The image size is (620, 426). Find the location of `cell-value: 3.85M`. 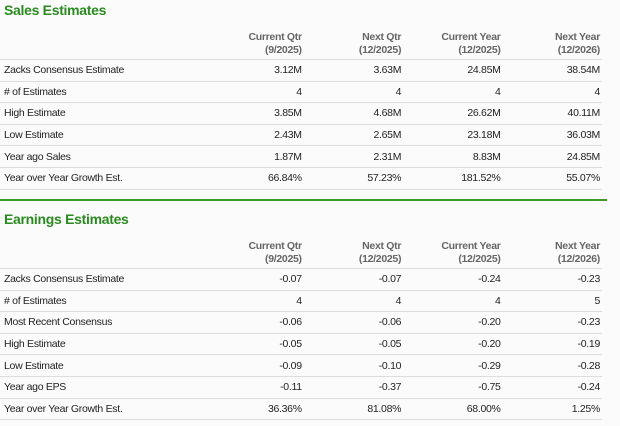

cell-value: 3.85M is located at coordinates (254, 113).